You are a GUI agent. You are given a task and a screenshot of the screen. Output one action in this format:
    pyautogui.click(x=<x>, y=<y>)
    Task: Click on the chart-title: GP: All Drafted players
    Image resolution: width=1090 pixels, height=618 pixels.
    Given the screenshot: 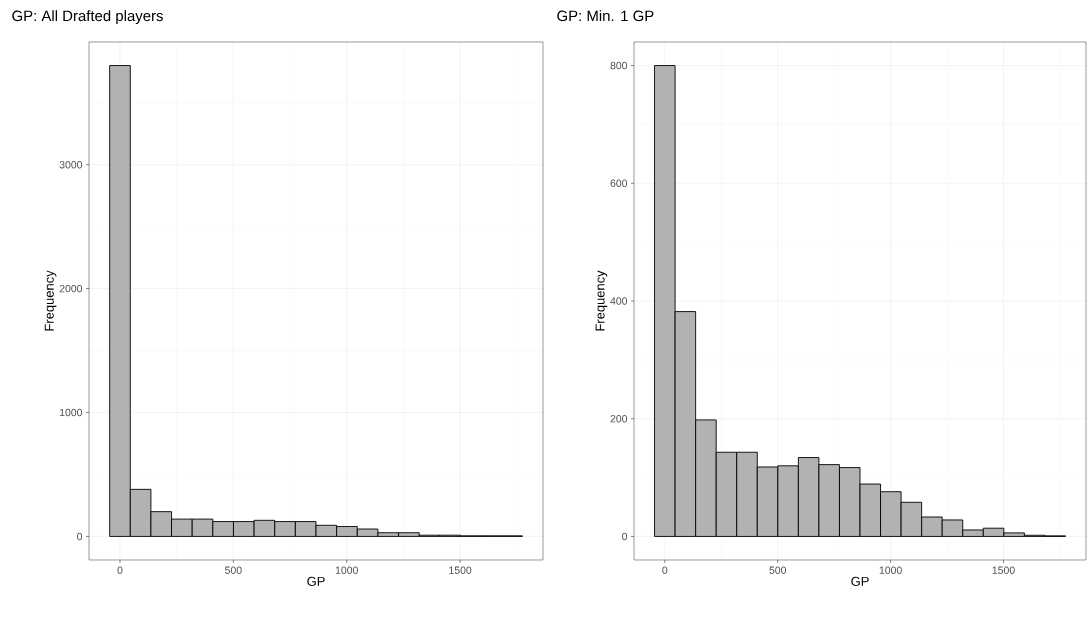 What is the action you would take?
    pyautogui.click(x=87, y=17)
    